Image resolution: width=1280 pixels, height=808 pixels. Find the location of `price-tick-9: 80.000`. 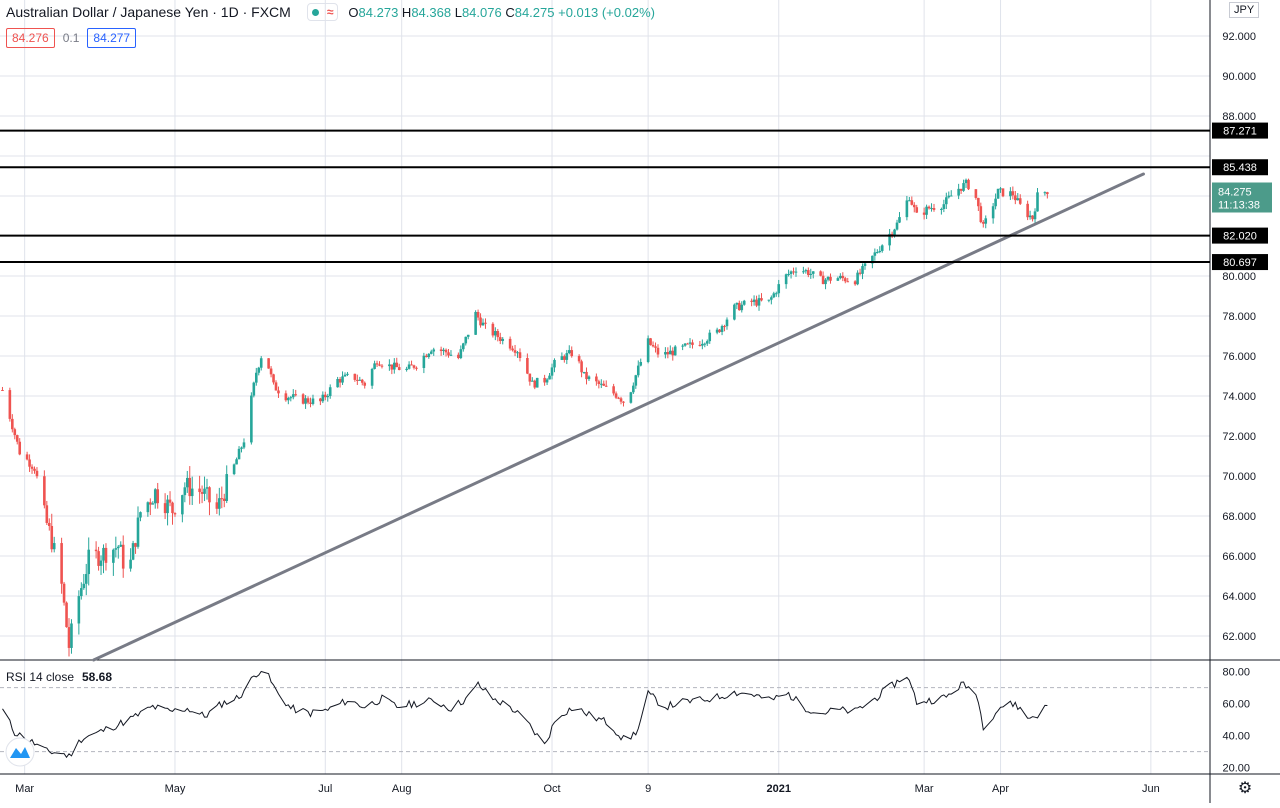

price-tick-9: 80.000 is located at coordinates (1239, 277).